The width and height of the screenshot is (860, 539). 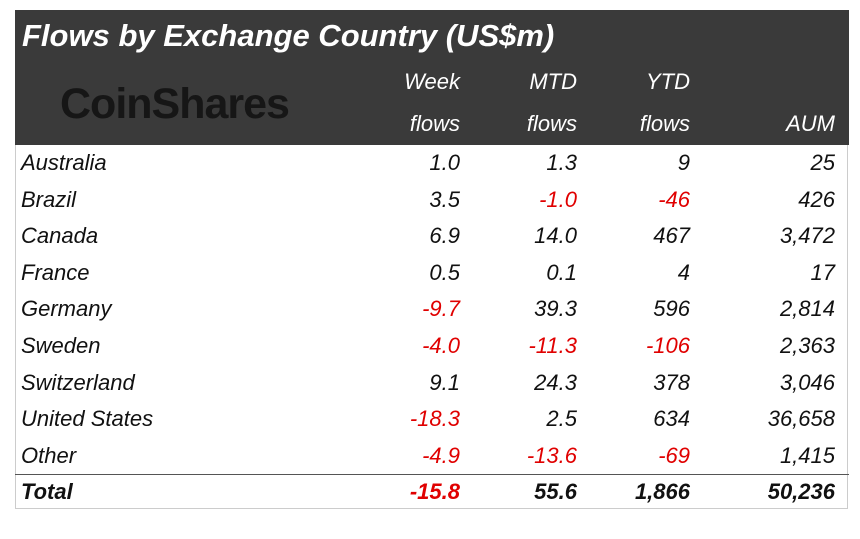 What do you see at coordinates (444, 382) in the screenshot?
I see `cell-value: 9.1` at bounding box center [444, 382].